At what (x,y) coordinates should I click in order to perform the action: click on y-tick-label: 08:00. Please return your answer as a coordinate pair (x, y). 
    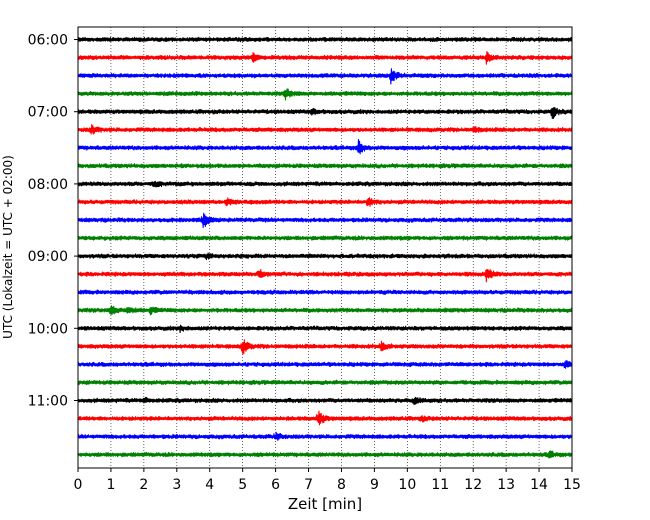
    Looking at the image, I should click on (48, 185).